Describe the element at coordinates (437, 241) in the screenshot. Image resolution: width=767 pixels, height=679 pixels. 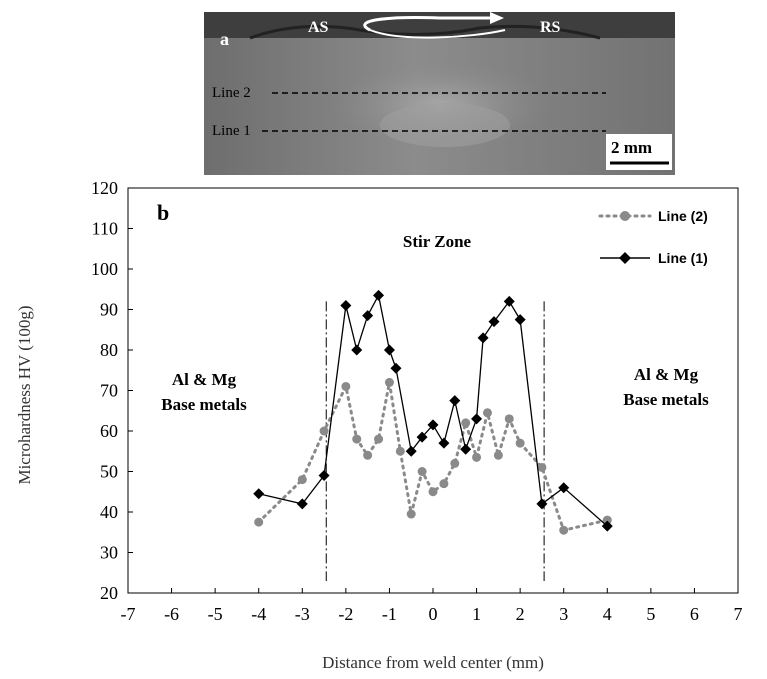
I see `stir-zone-annotation: Stir Zone` at that location.